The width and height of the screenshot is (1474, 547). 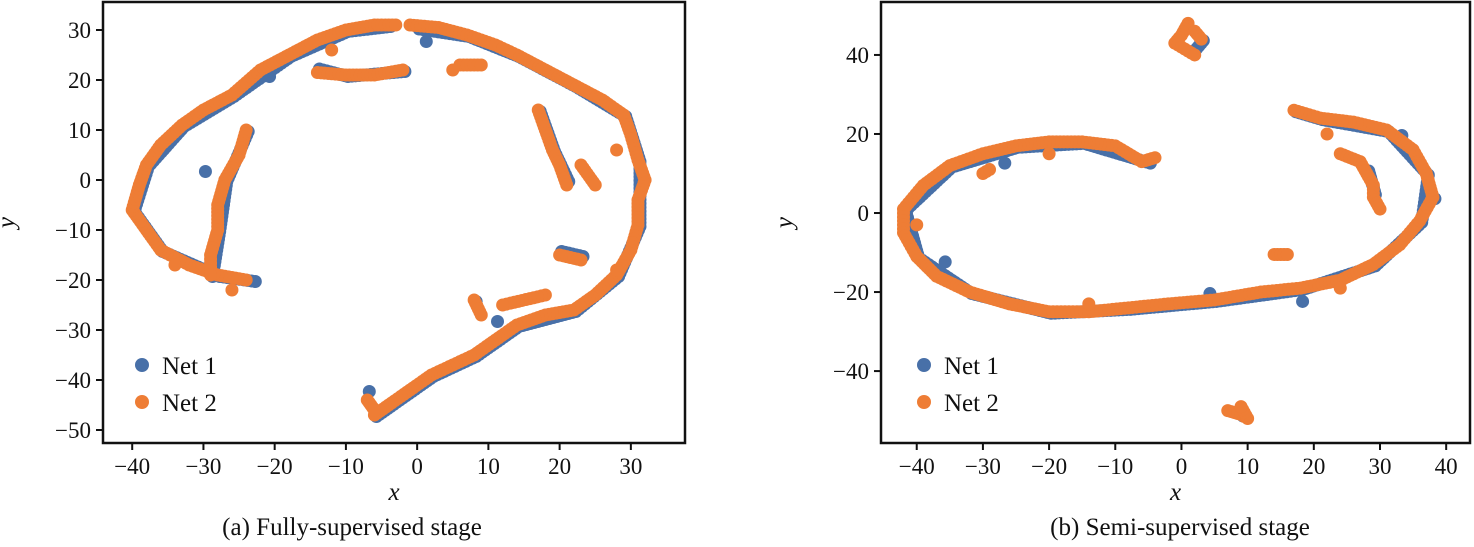 I want to click on panel-caption: (a) Fully-supervised stage, so click(x=352, y=527).